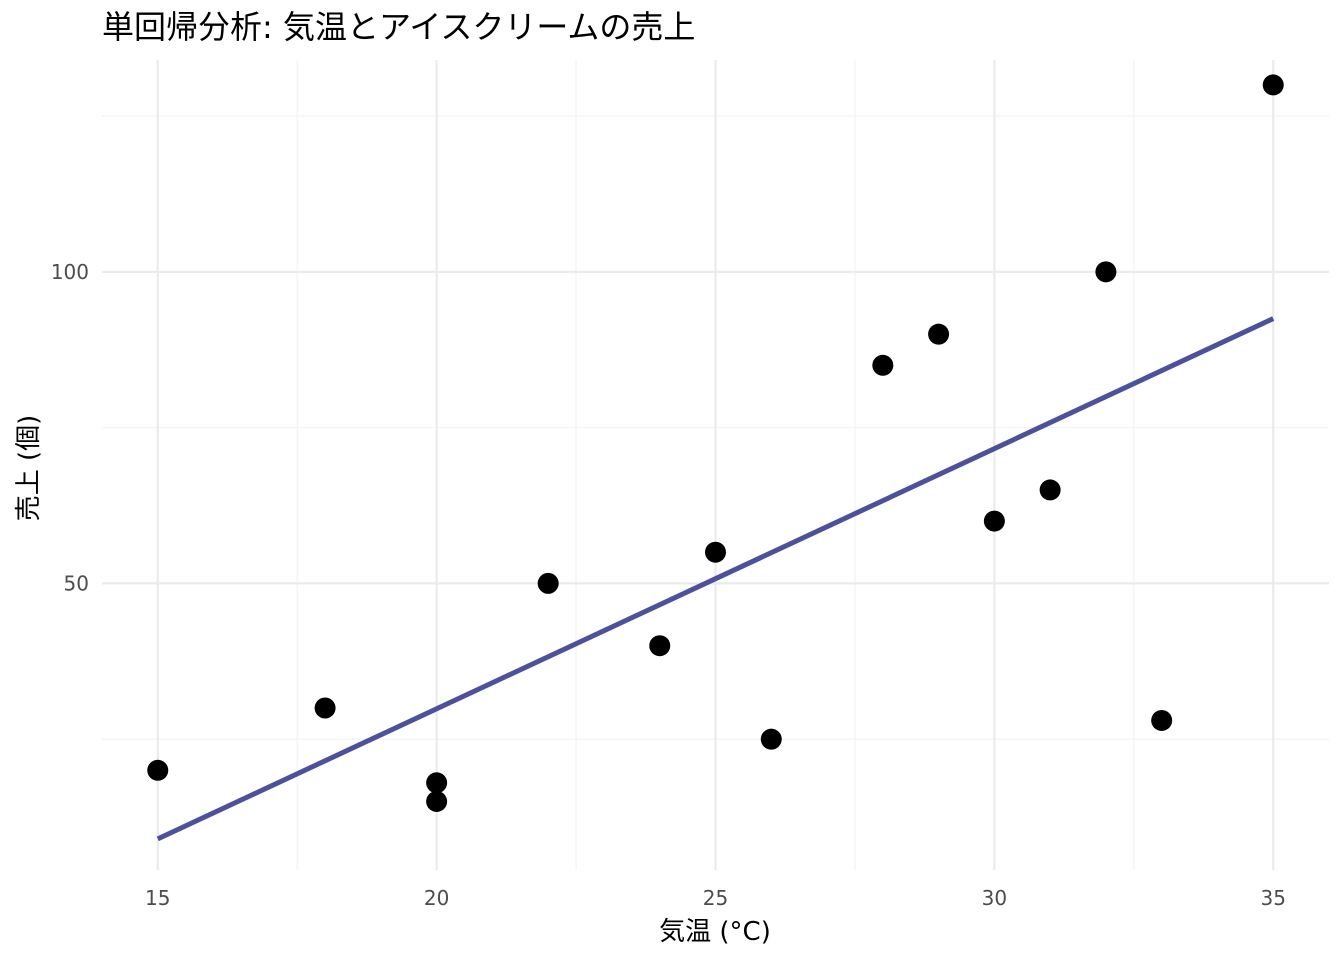  Describe the element at coordinates (157, 898) in the screenshot. I see `x-tick-label-0: 15` at that location.